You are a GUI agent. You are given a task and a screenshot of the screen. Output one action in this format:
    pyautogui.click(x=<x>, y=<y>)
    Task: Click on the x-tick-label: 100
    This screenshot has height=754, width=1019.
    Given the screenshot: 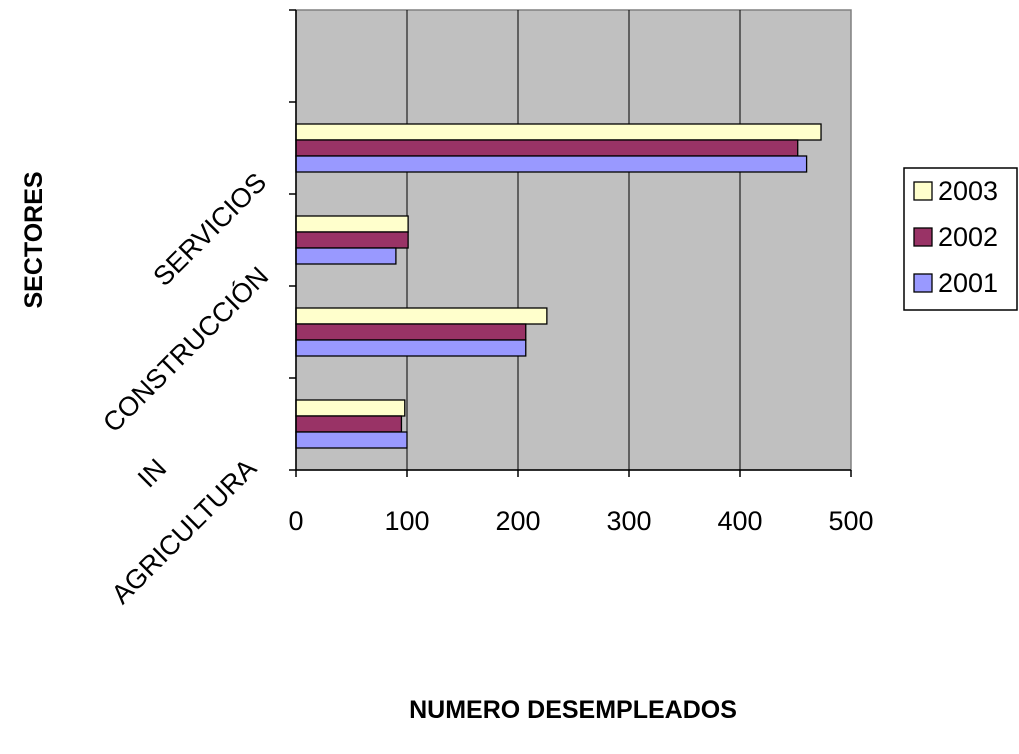 What is the action you would take?
    pyautogui.click(x=406, y=521)
    